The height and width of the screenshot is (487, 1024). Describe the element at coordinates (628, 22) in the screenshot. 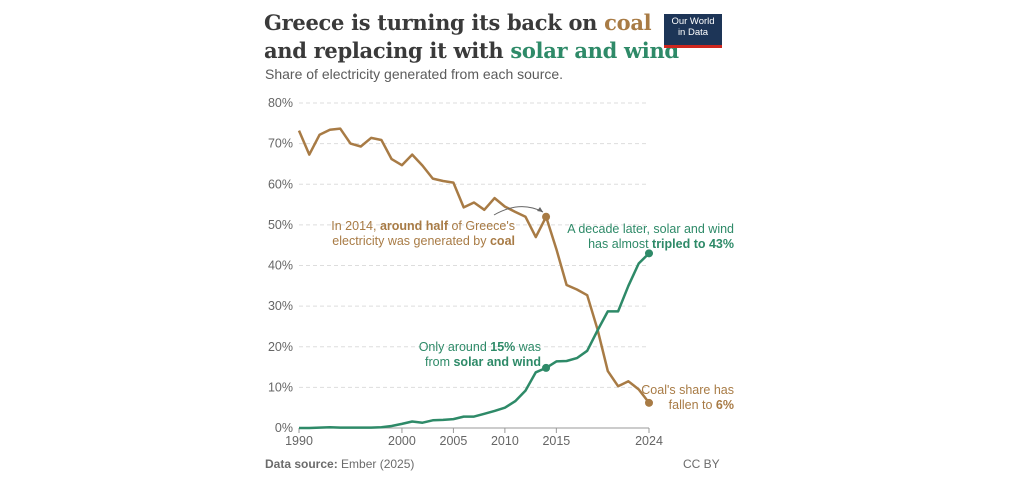

I see `title-coal: coal` at that location.